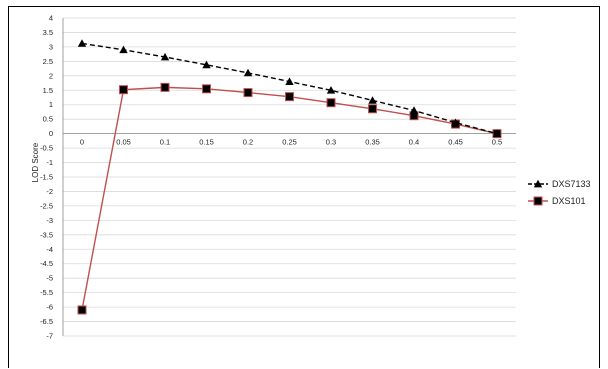 This screenshot has width=608, height=369. Describe the element at coordinates (46, 263) in the screenshot. I see `y-tick-label: -4.5` at that location.